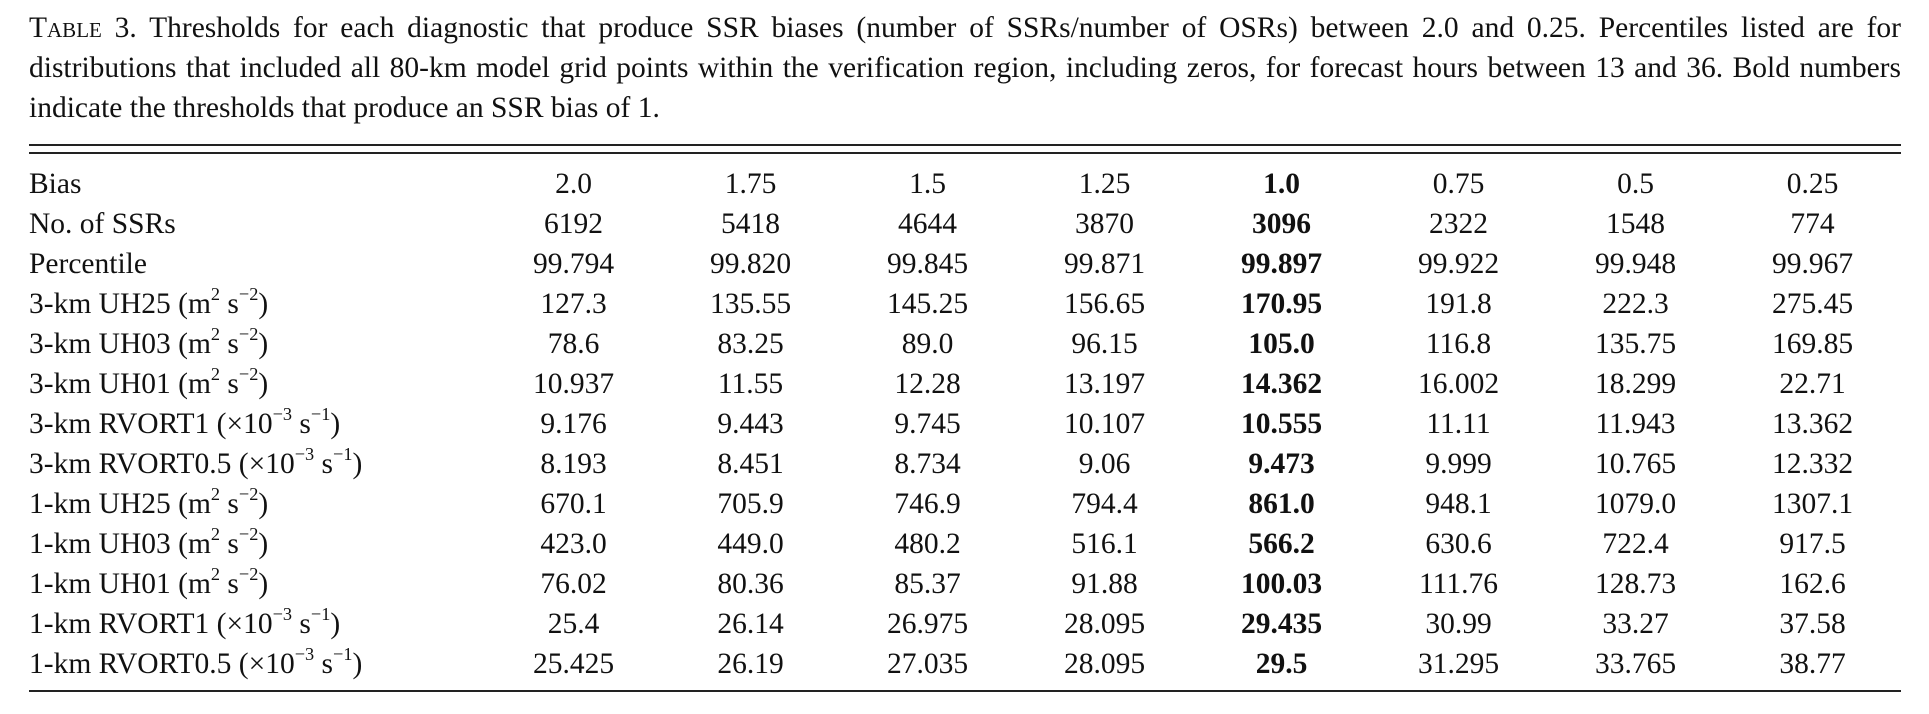 Image resolution: width=1929 pixels, height=714 pixels. What do you see at coordinates (1104, 264) in the screenshot?
I see `table-cell: 99.871` at bounding box center [1104, 264].